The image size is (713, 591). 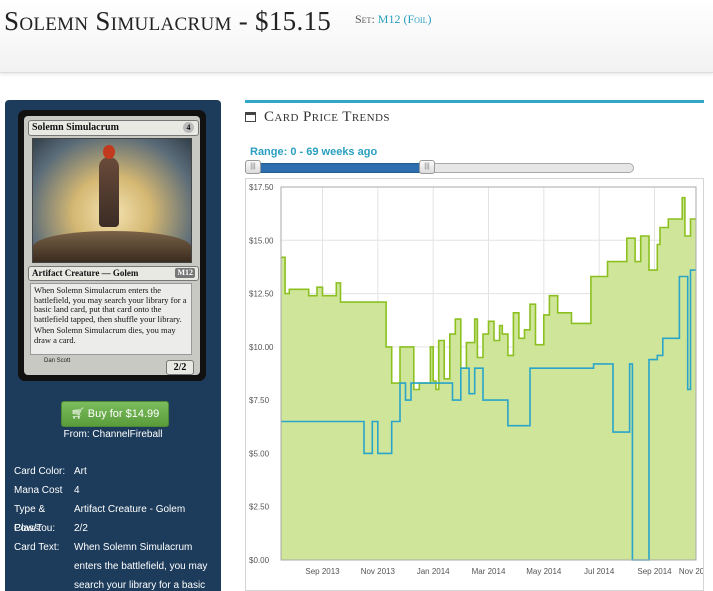 What do you see at coordinates (327, 117) in the screenshot?
I see `trends-title: Card Price Trends` at bounding box center [327, 117].